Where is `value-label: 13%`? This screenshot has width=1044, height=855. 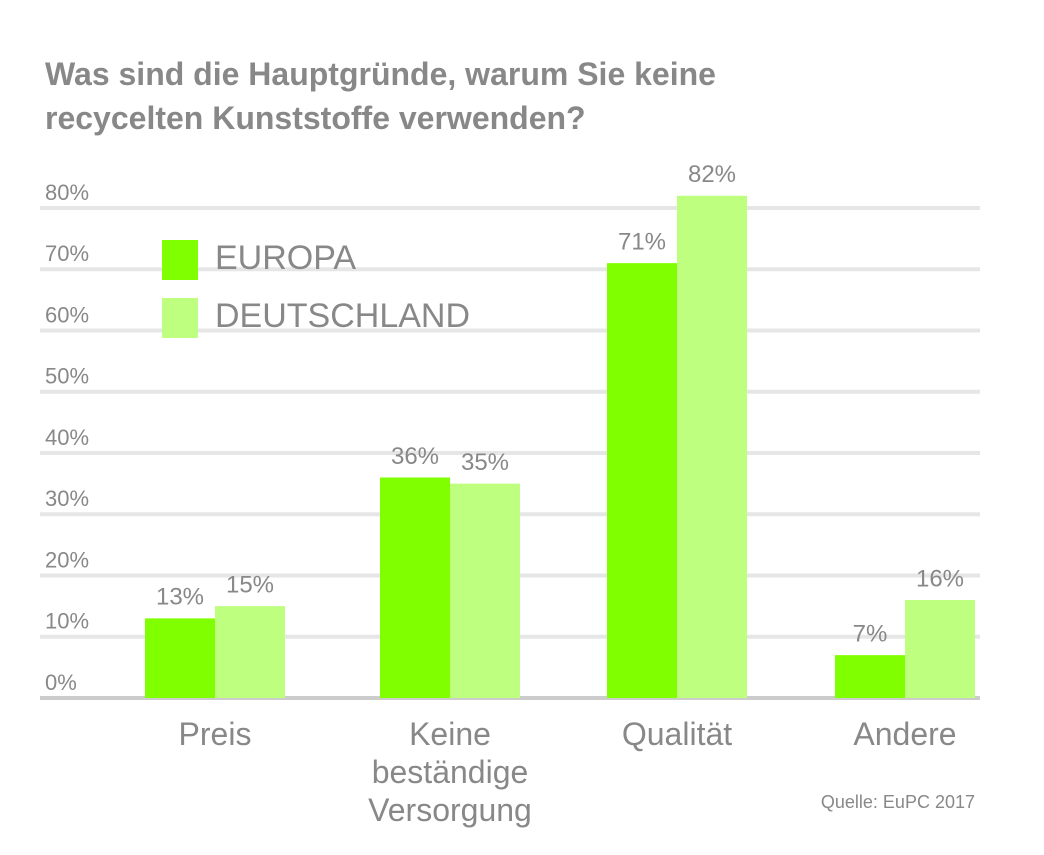 value-label: 13% is located at coordinates (180, 597).